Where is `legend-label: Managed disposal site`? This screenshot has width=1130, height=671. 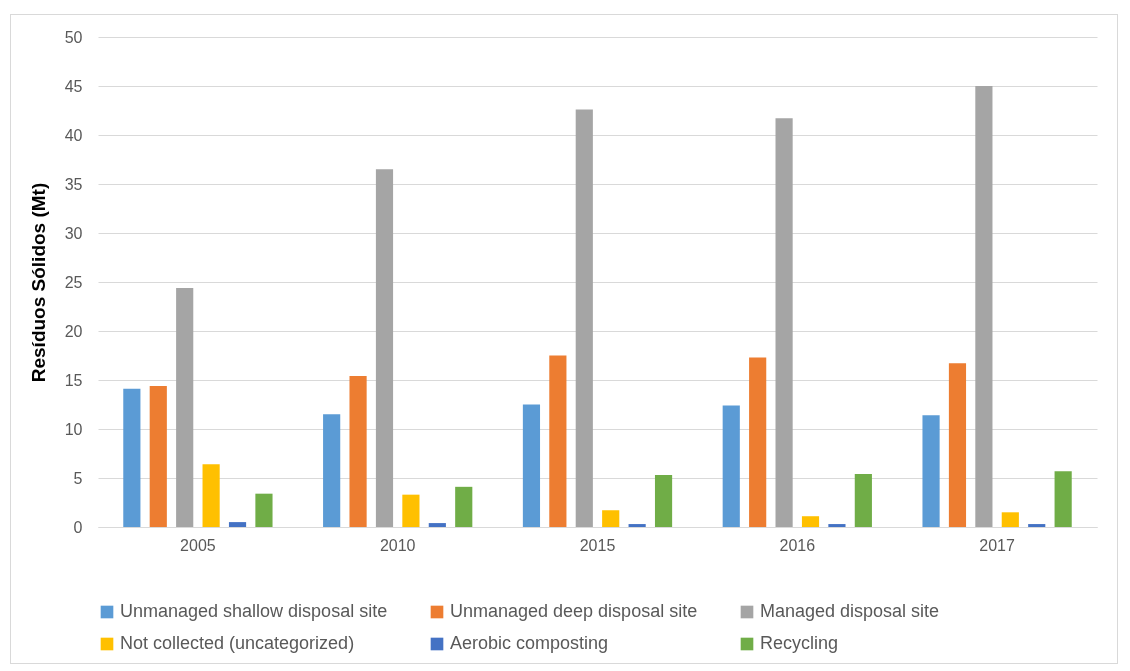 legend-label: Managed disposal site is located at coordinates (850, 611).